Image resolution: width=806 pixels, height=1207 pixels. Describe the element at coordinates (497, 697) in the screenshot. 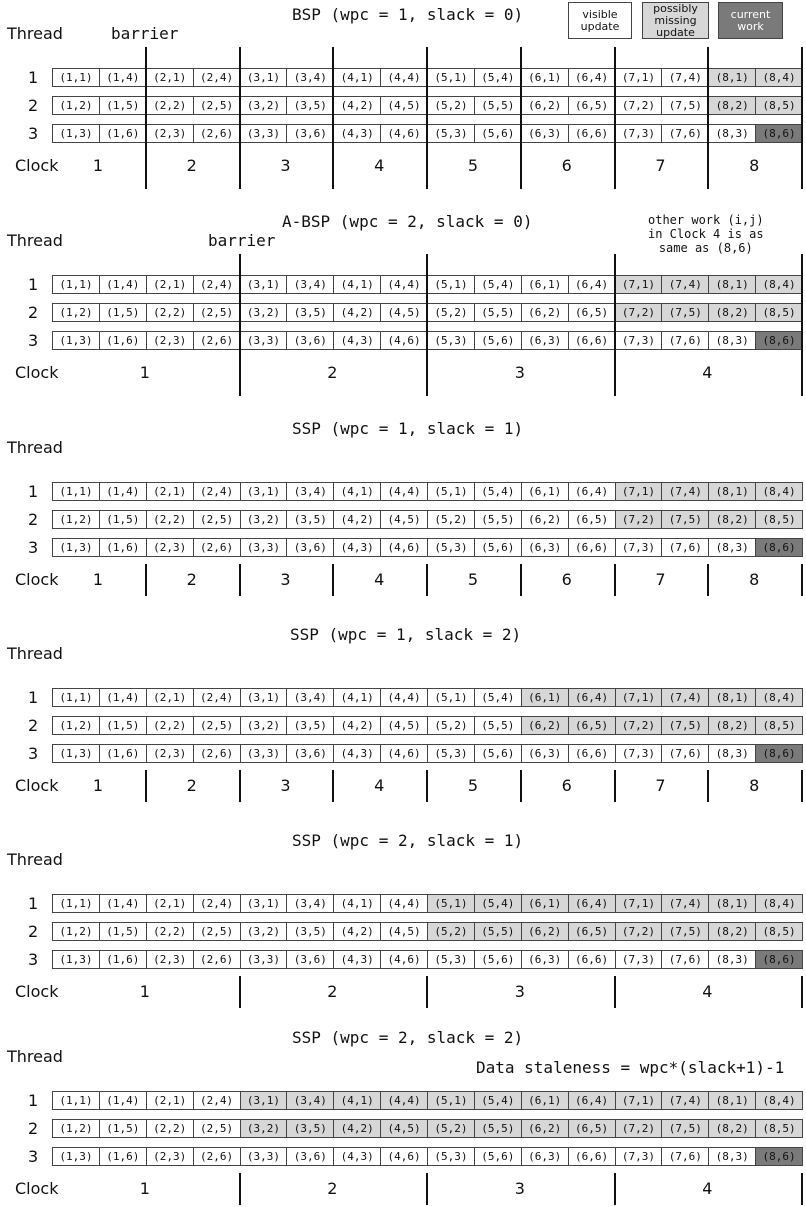

I see `work-cell: (5,4)` at that location.